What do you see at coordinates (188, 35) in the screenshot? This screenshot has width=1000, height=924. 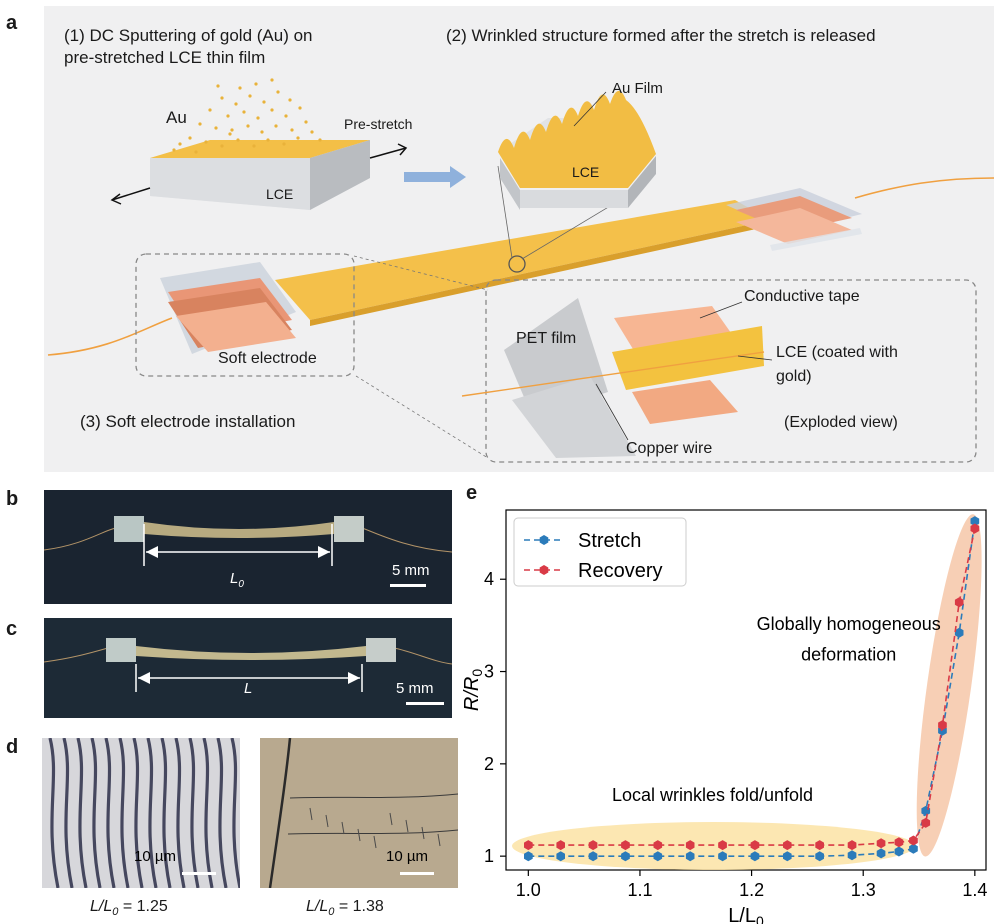 I see `step1-title: (1) DC Sputtering of gold (Au) on` at bounding box center [188, 35].